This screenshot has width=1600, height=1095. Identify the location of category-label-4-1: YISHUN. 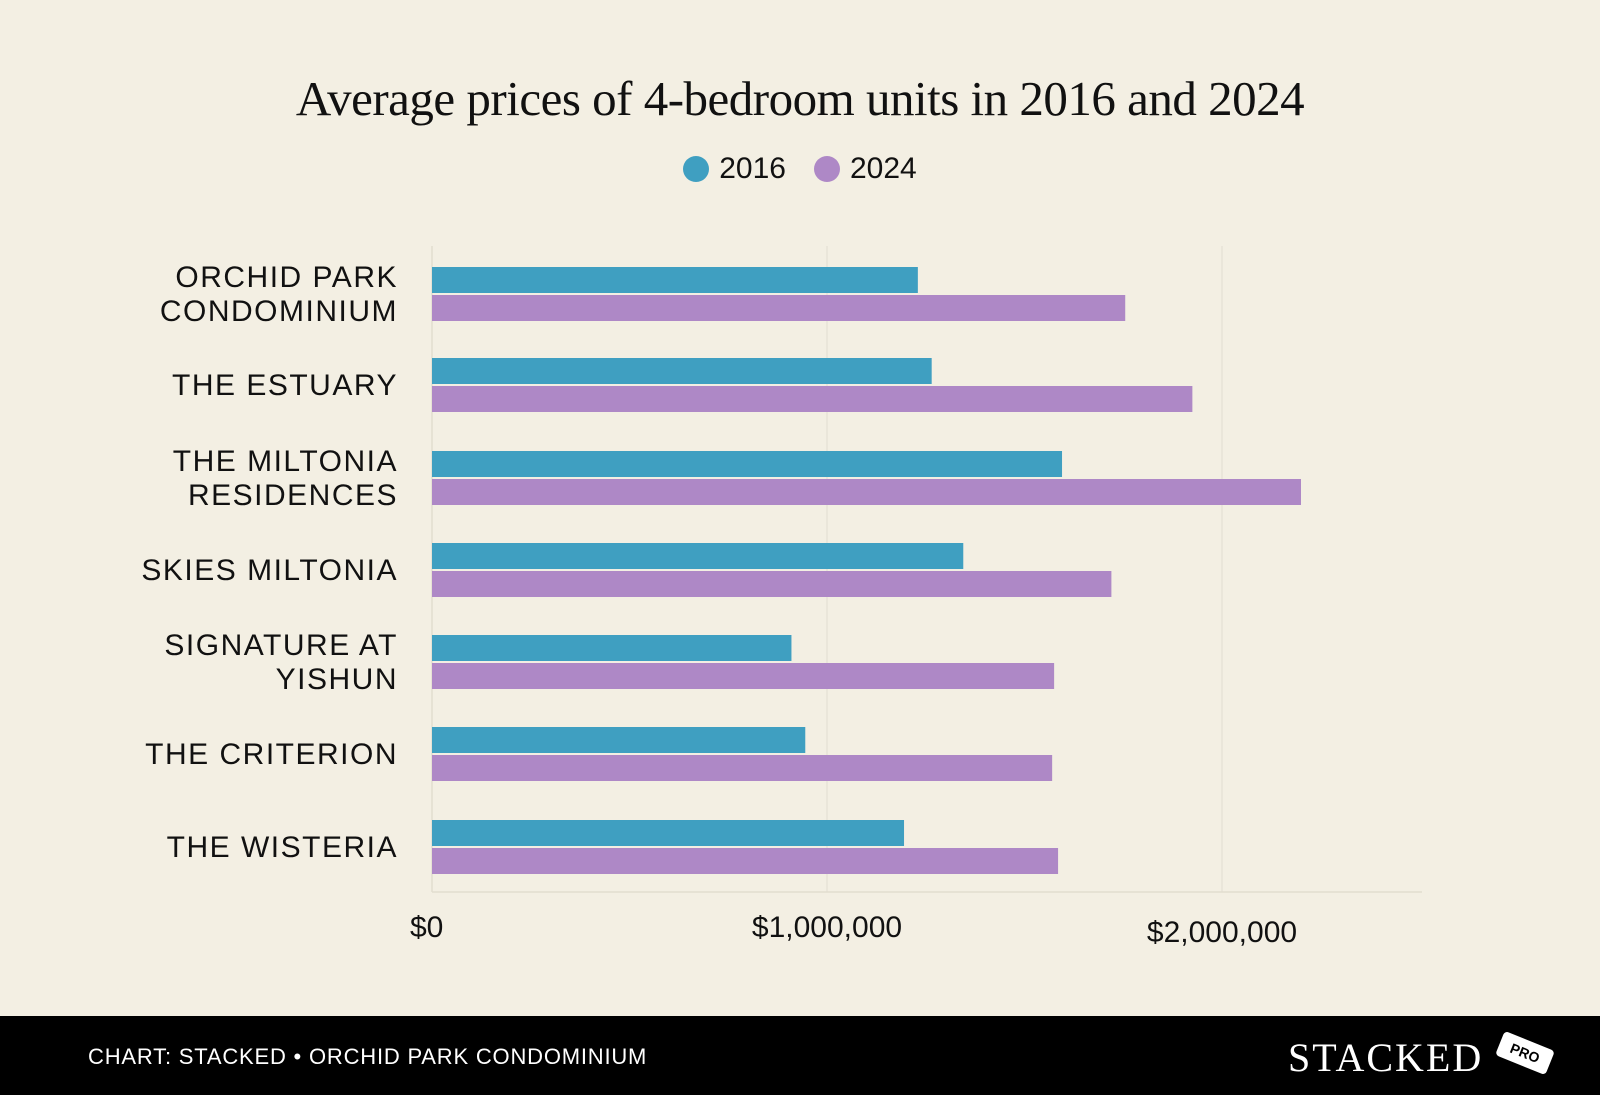
(337, 679).